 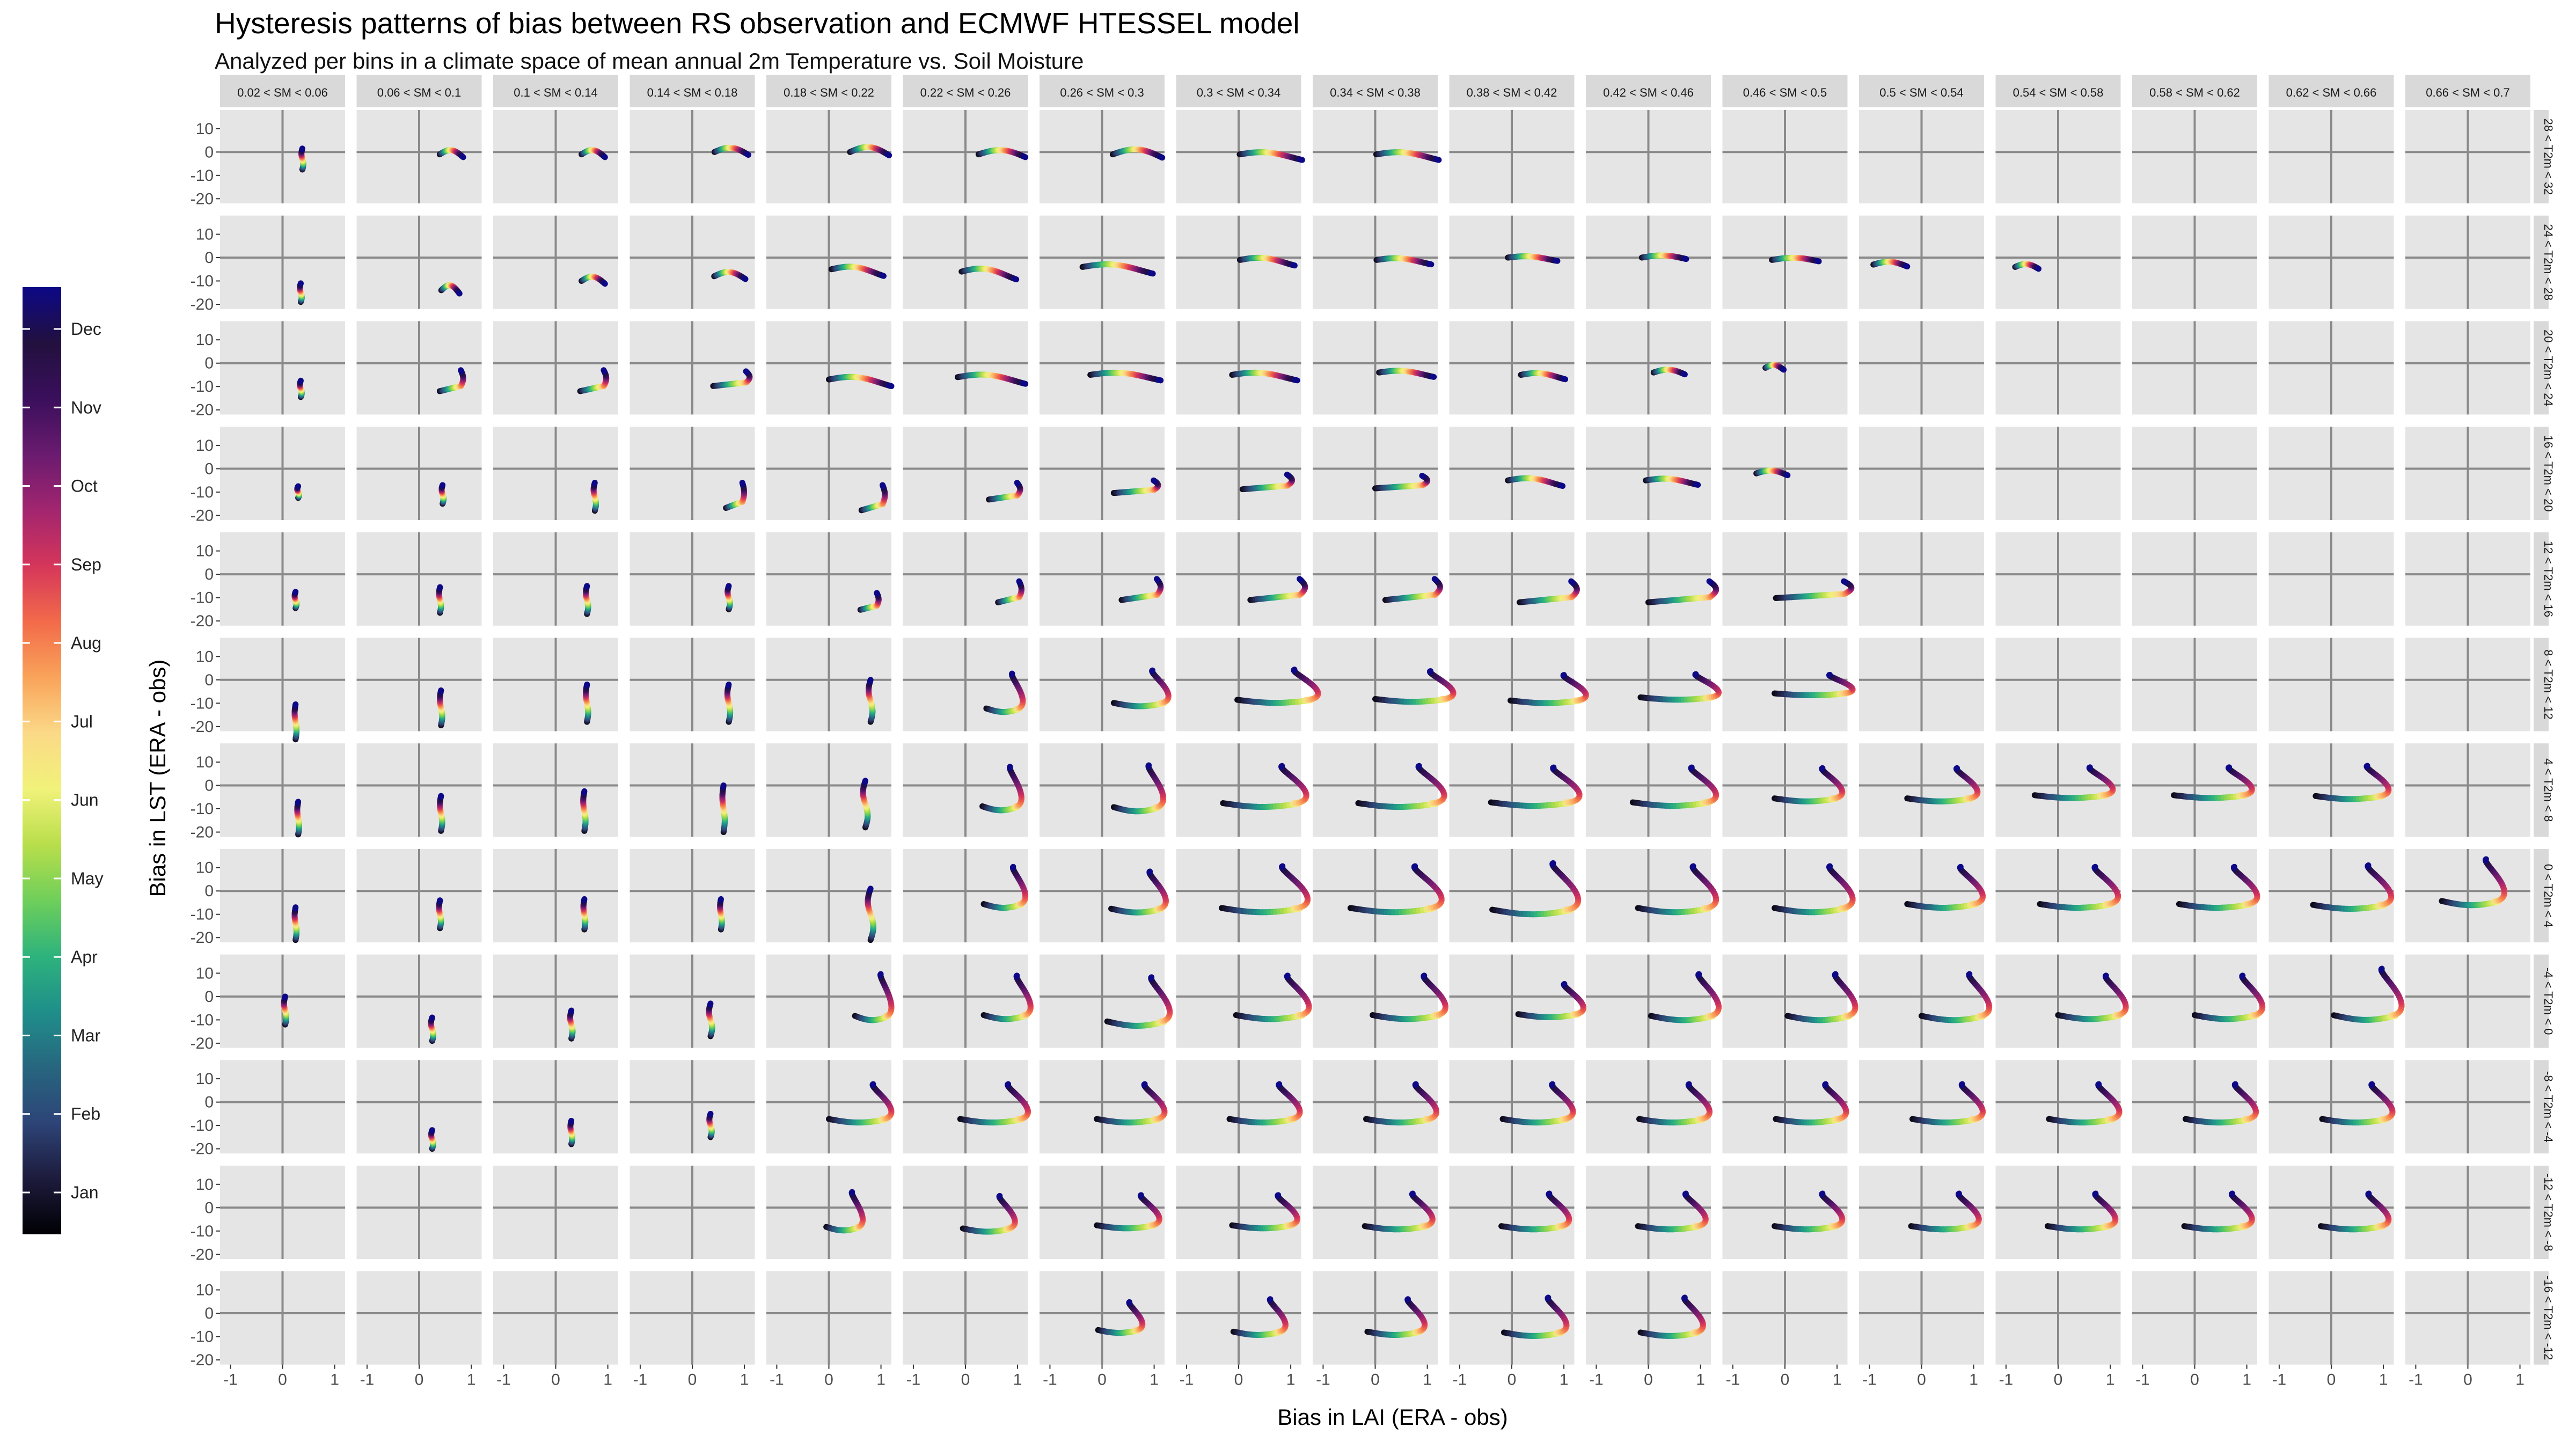 What do you see at coordinates (2548, 578) in the screenshot?
I see `row-strip-label: 12 < T2m < 16` at bounding box center [2548, 578].